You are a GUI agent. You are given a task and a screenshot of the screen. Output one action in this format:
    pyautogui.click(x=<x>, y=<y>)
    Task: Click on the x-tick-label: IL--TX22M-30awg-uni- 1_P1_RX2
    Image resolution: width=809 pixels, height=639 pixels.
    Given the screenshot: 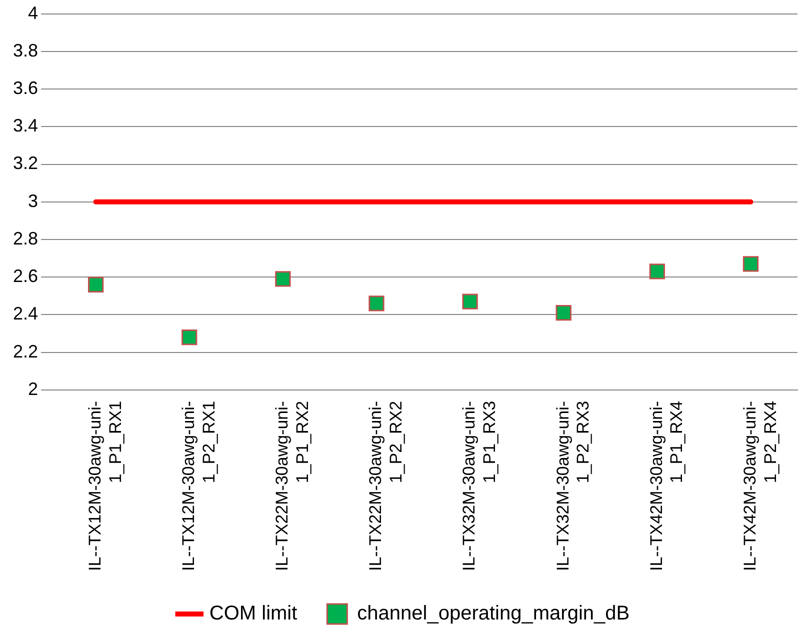 What is the action you would take?
    pyautogui.click(x=292, y=486)
    